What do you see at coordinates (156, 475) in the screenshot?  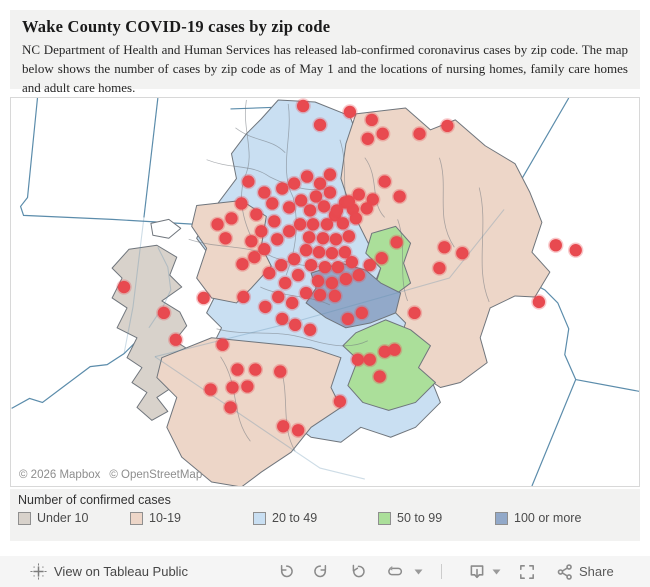 I see `osm-attribution-link: © OpenStreetMap` at bounding box center [156, 475].